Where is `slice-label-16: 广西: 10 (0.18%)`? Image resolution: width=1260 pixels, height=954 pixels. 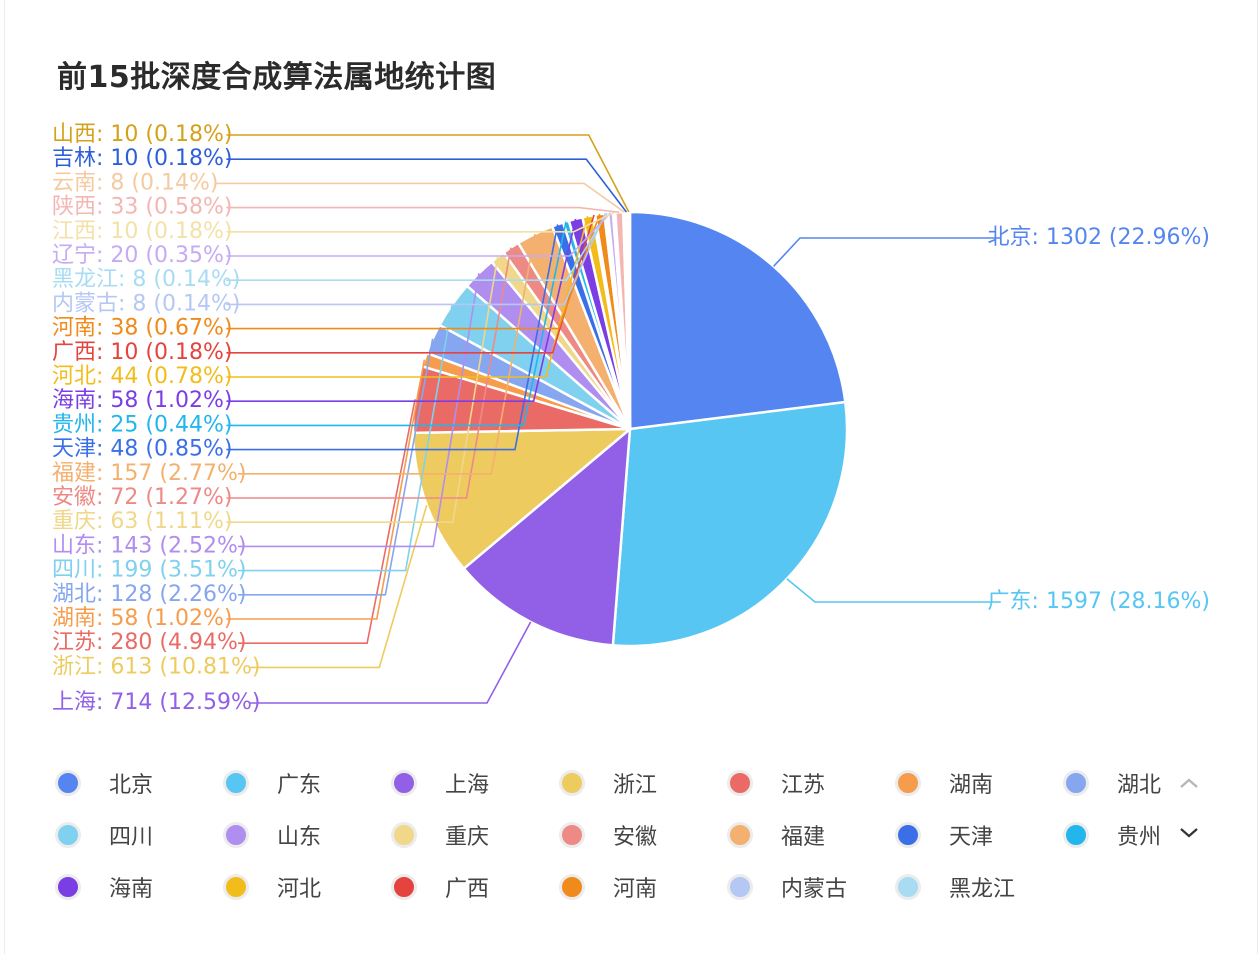
slice-label-16: 广西: 10 (0.18%) is located at coordinates (142, 352).